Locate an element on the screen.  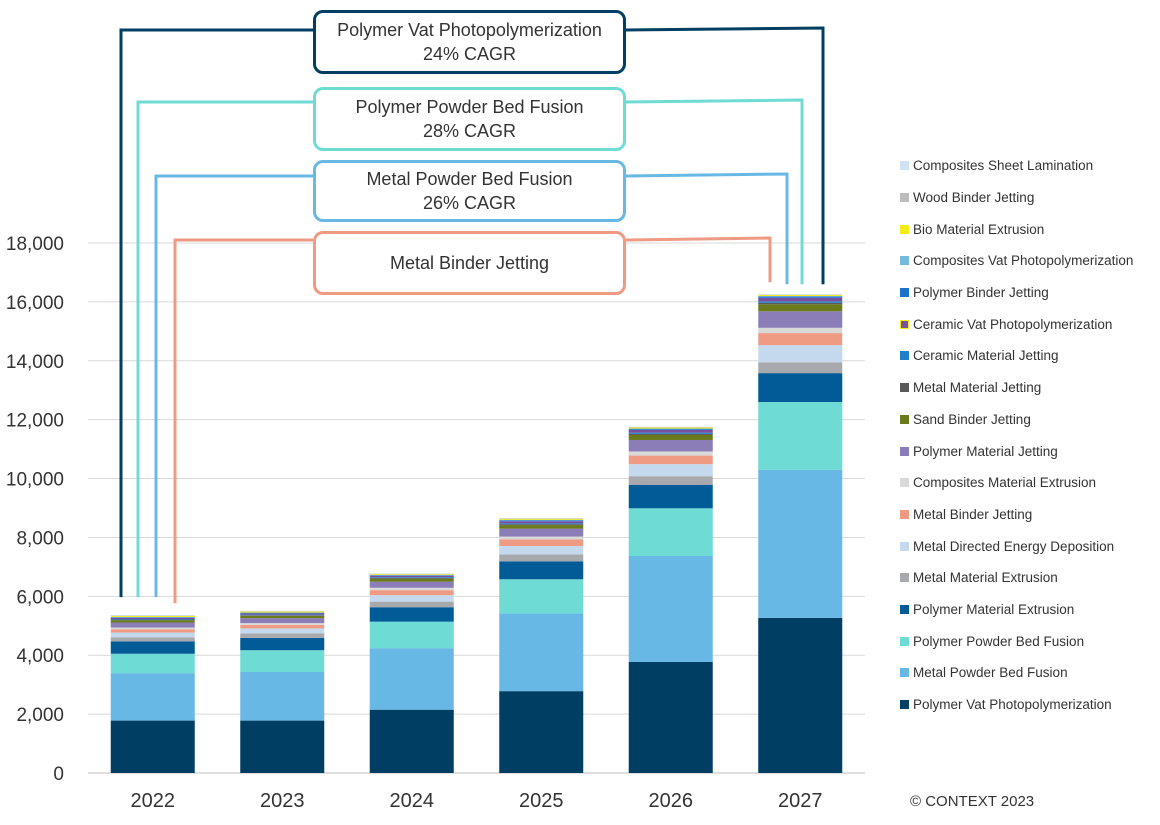
x-tick-label: 2026 is located at coordinates (671, 801).